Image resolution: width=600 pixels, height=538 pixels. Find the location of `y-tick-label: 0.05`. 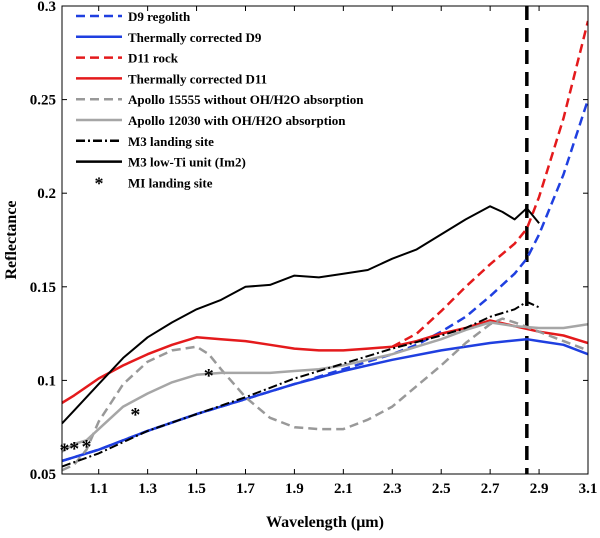

y-tick-label: 0.05 is located at coordinates (43, 475).